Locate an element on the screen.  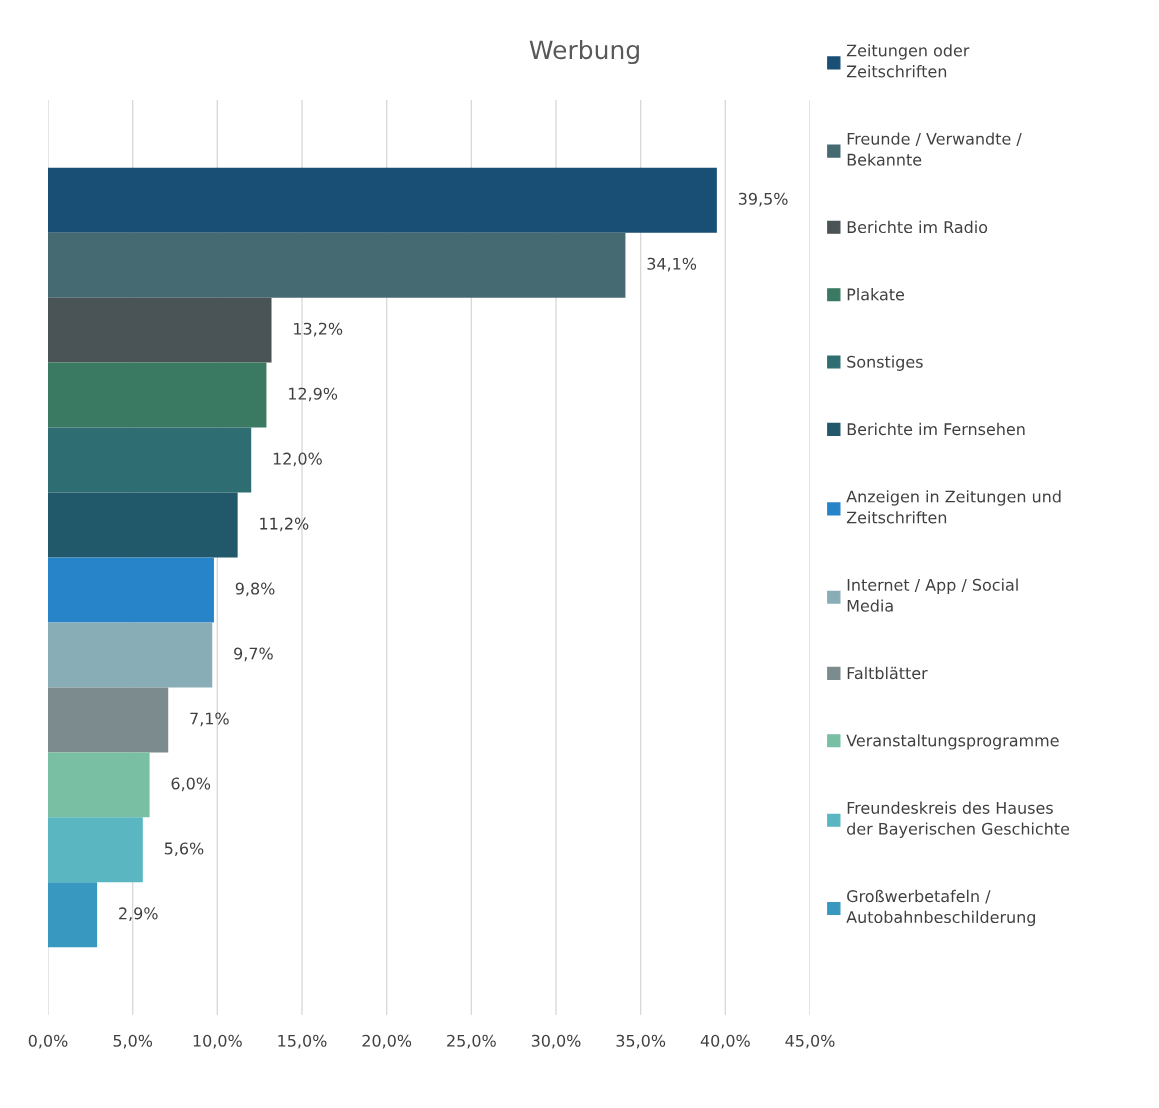
x-tick-label: 30,0% is located at coordinates (556, 1041).